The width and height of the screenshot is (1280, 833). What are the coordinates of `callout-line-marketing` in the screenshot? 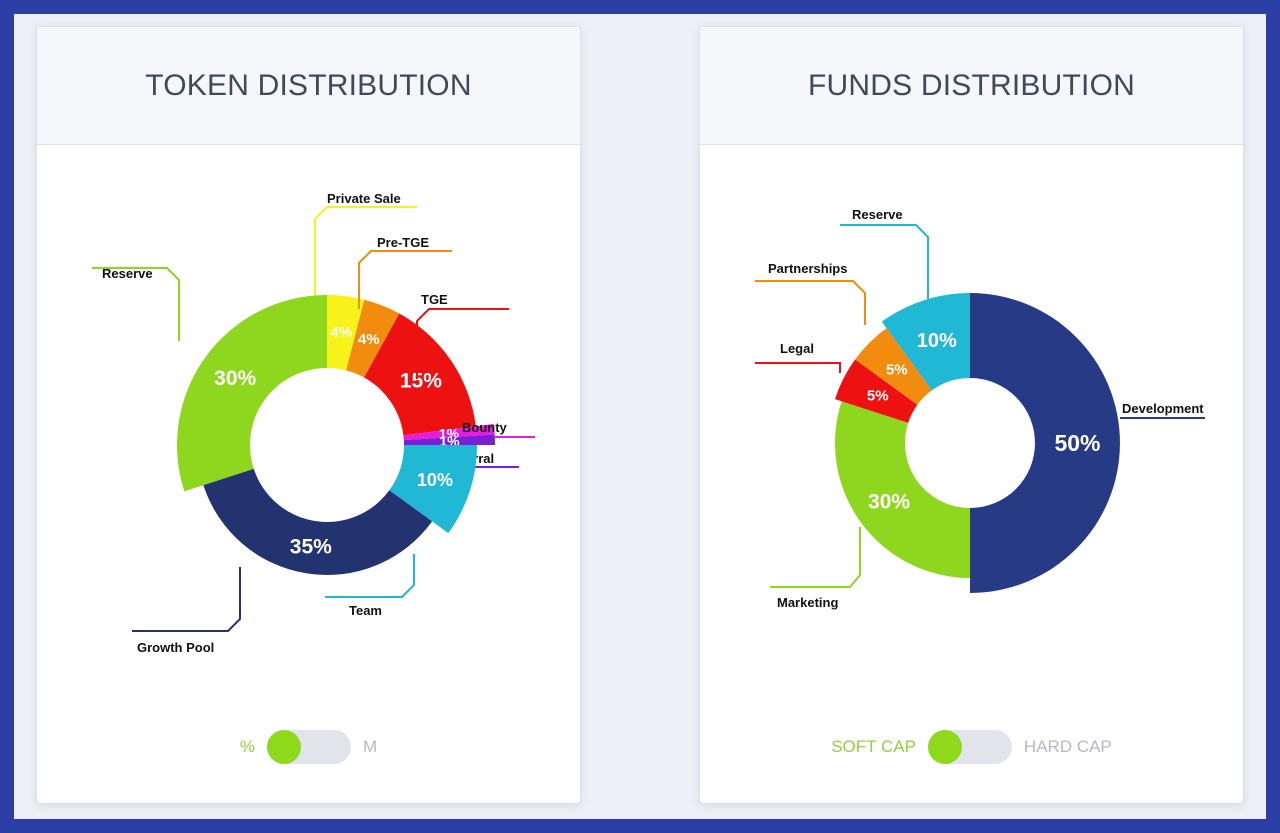 It's located at (815, 557).